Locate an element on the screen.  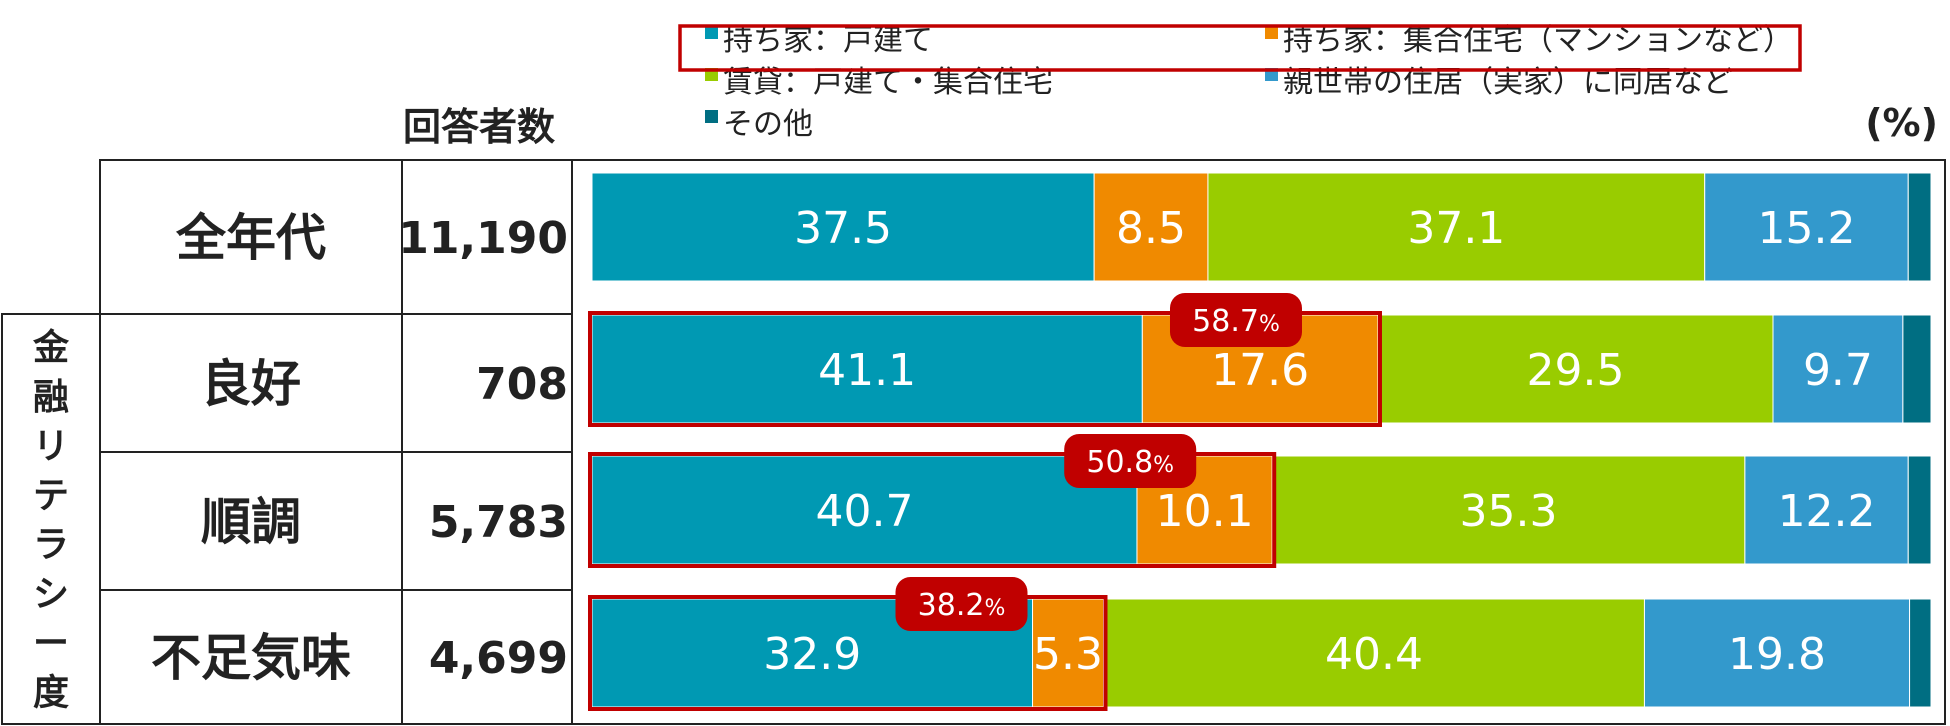
legend-label-1: 持ち家：戸建て is located at coordinates (828, 40).